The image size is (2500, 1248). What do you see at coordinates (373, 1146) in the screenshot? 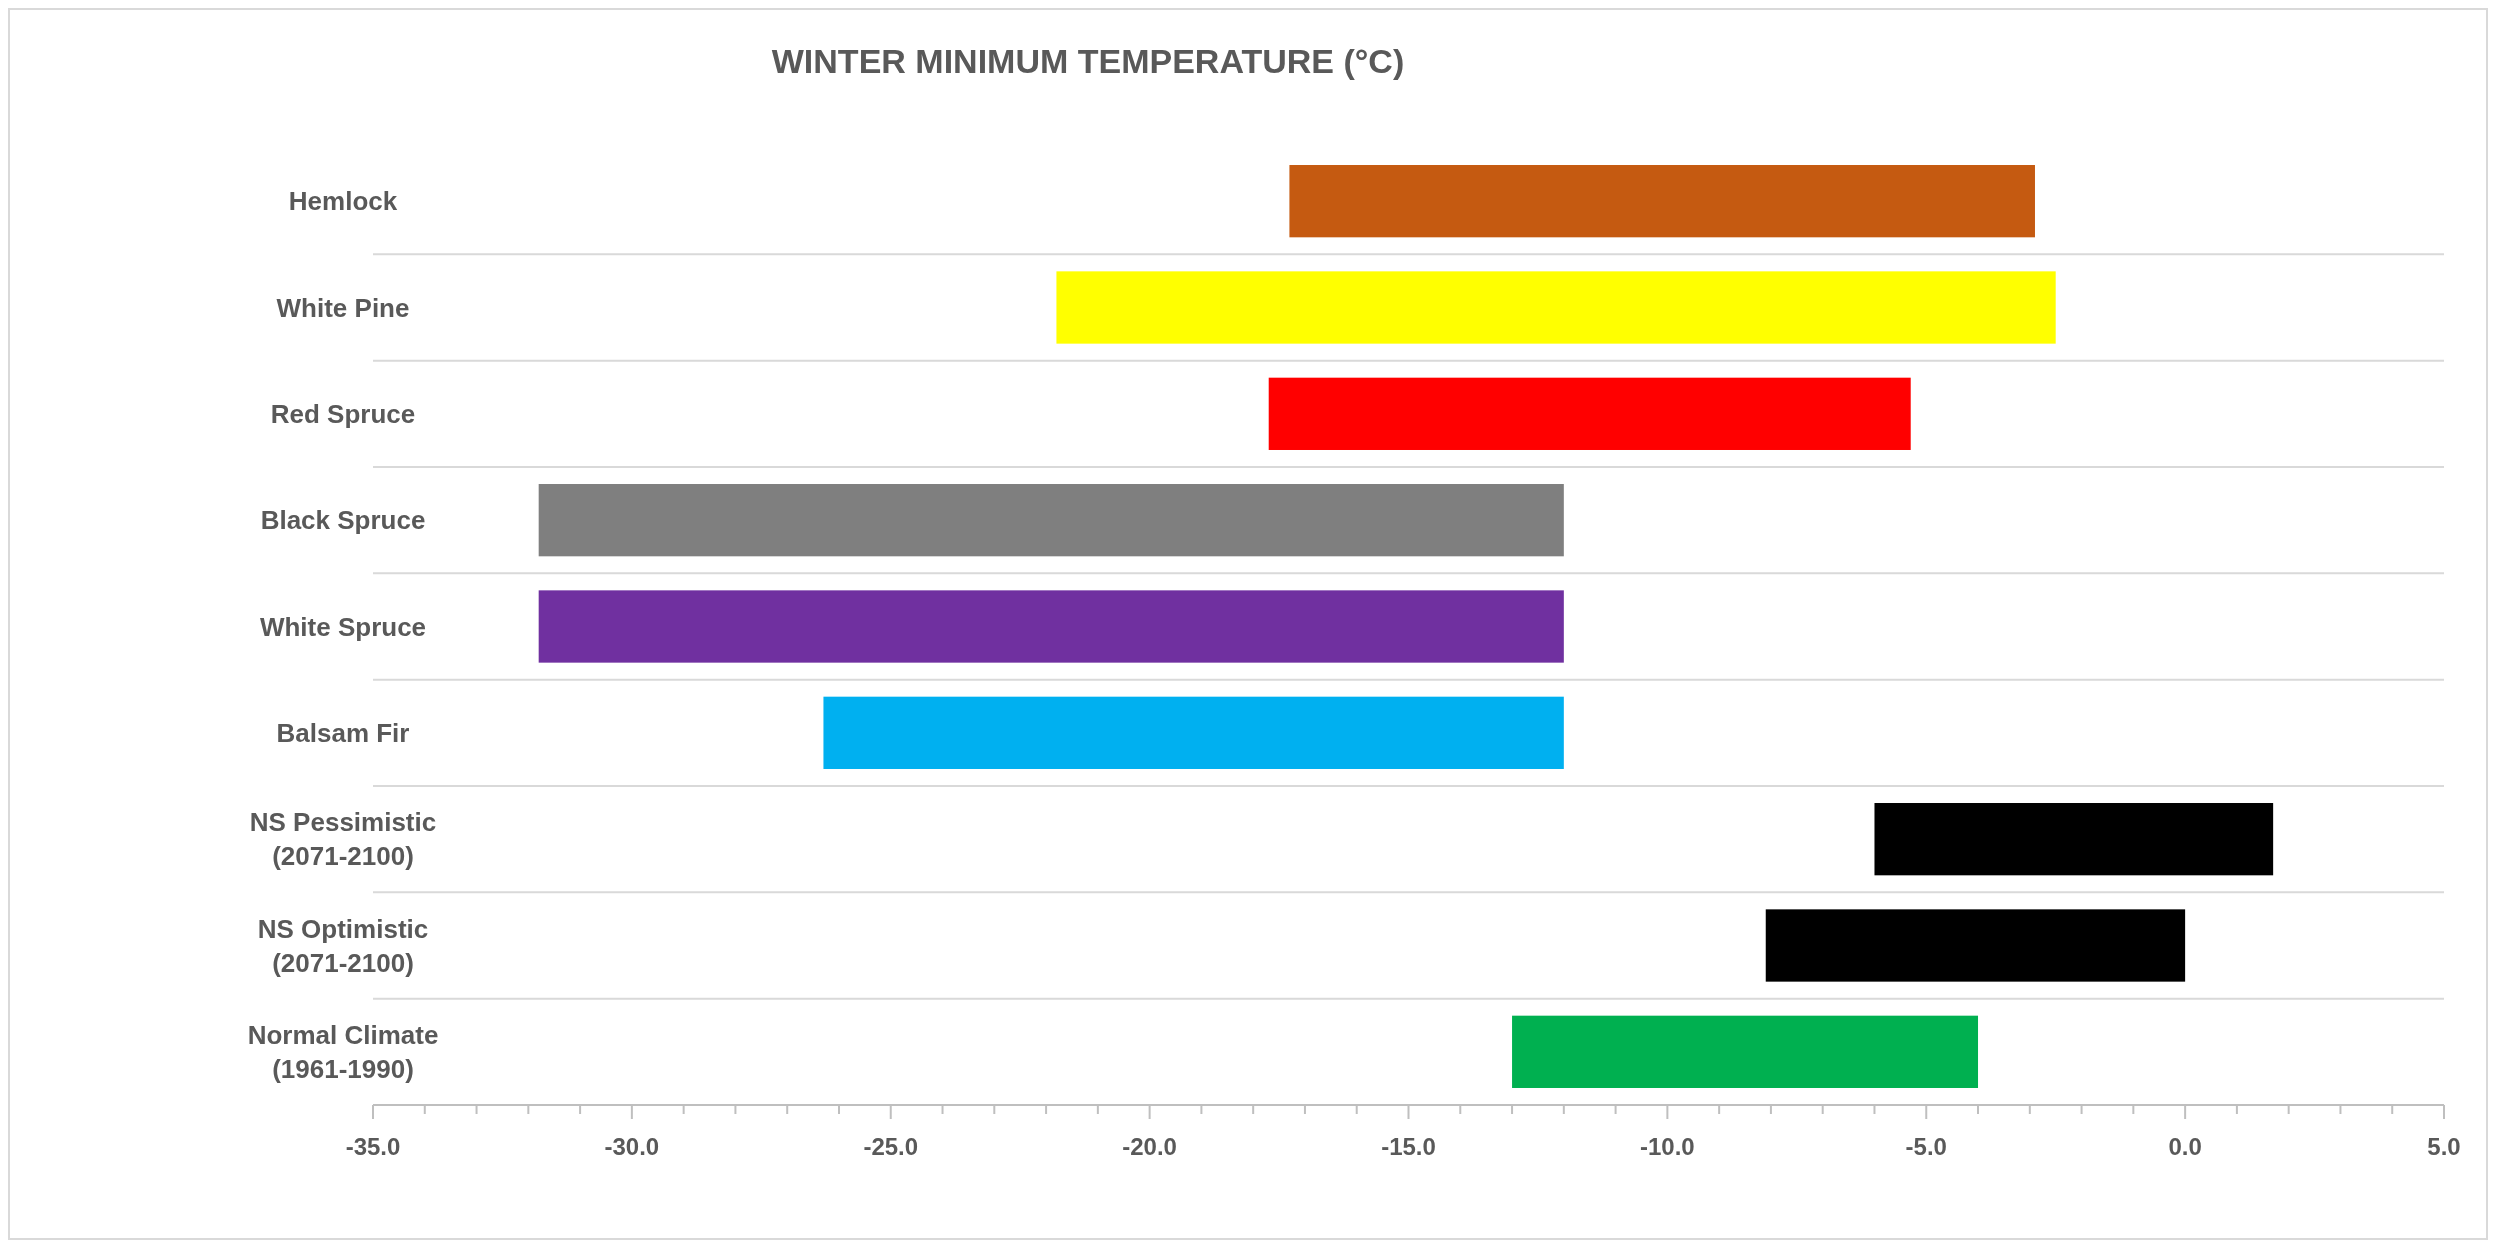
I see `x-tick-label: -35.0` at bounding box center [373, 1146].